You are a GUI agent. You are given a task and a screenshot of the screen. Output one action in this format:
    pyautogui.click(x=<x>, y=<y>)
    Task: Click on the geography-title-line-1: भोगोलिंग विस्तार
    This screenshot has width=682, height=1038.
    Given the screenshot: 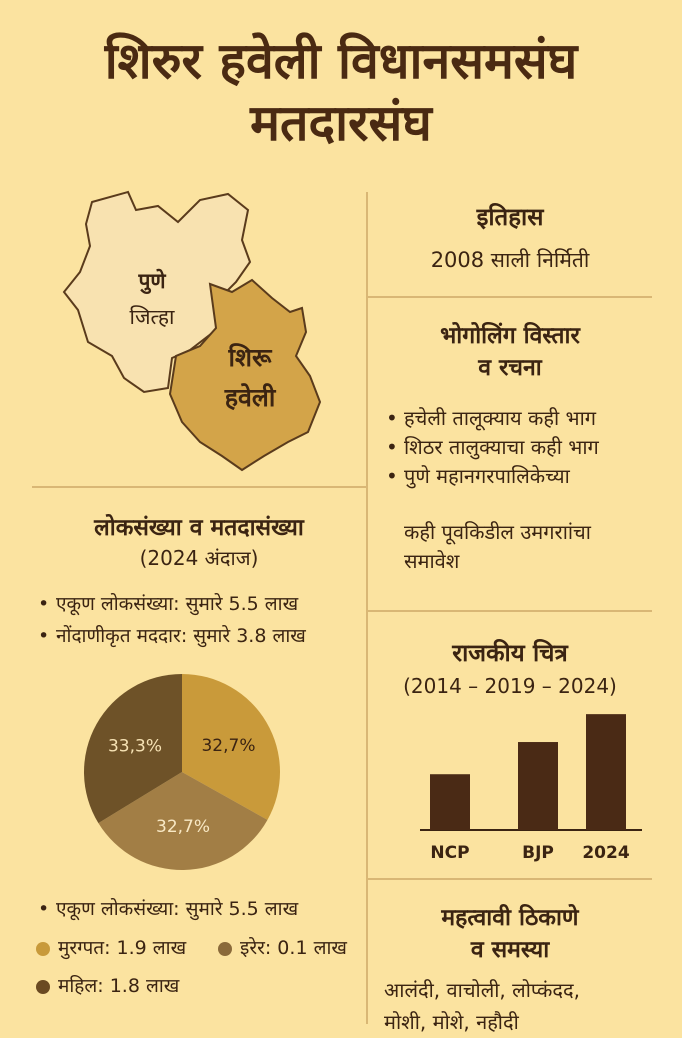 What is the action you would take?
    pyautogui.click(x=510, y=336)
    